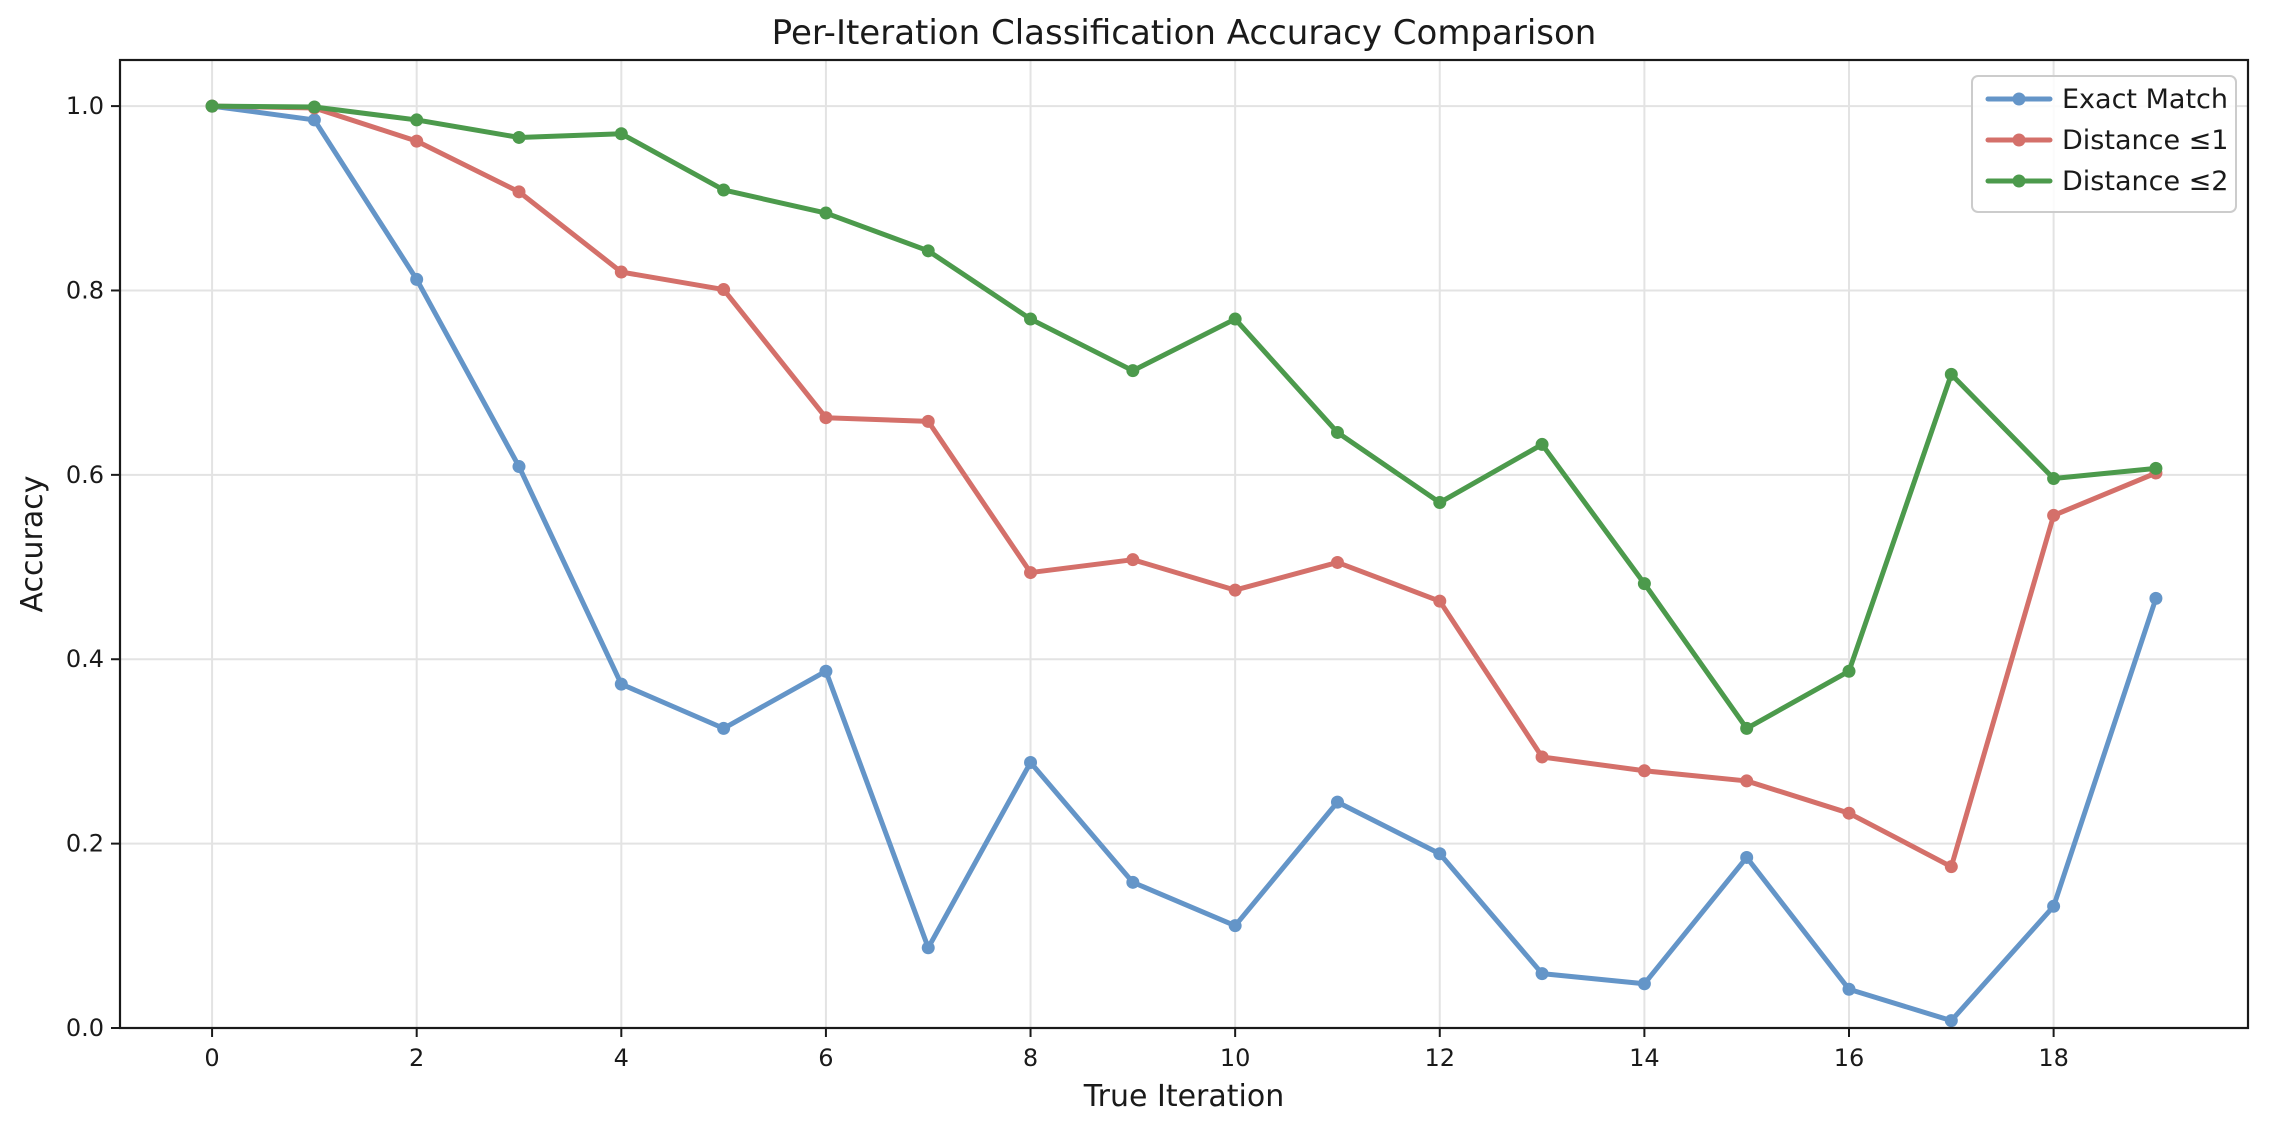 Image resolution: width=2291 pixels, height=1121 pixels. I want to click on x-tick-label: 12, so click(1439, 1058).